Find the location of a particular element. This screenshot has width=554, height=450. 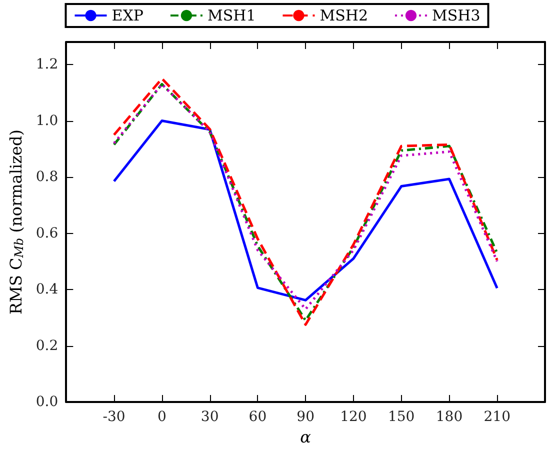

x-tick-label: 0 is located at coordinates (161, 417).